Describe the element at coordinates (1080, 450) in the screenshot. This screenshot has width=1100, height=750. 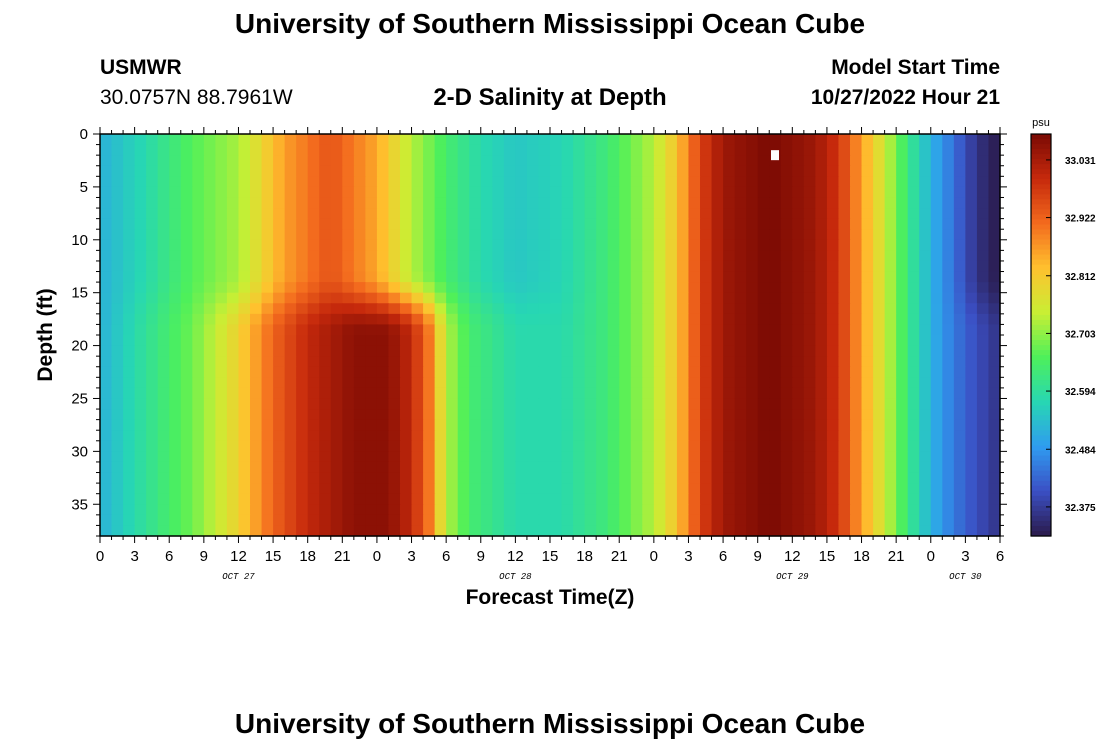
I see `colorbar-tick-label: 32.484` at that location.